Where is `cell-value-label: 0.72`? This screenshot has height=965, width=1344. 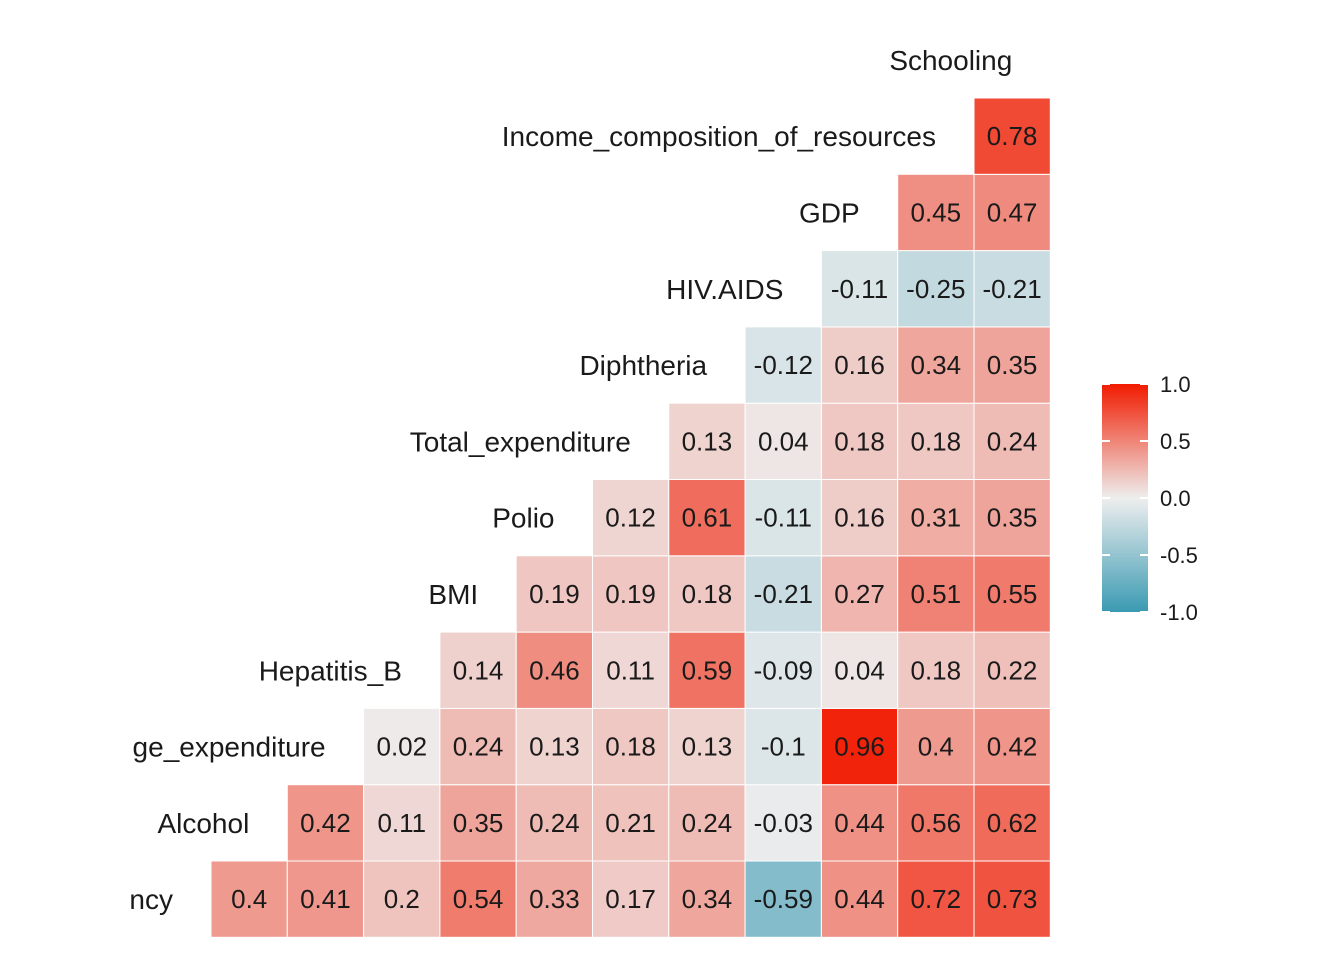
cell-value-label: 0.72 is located at coordinates (935, 899).